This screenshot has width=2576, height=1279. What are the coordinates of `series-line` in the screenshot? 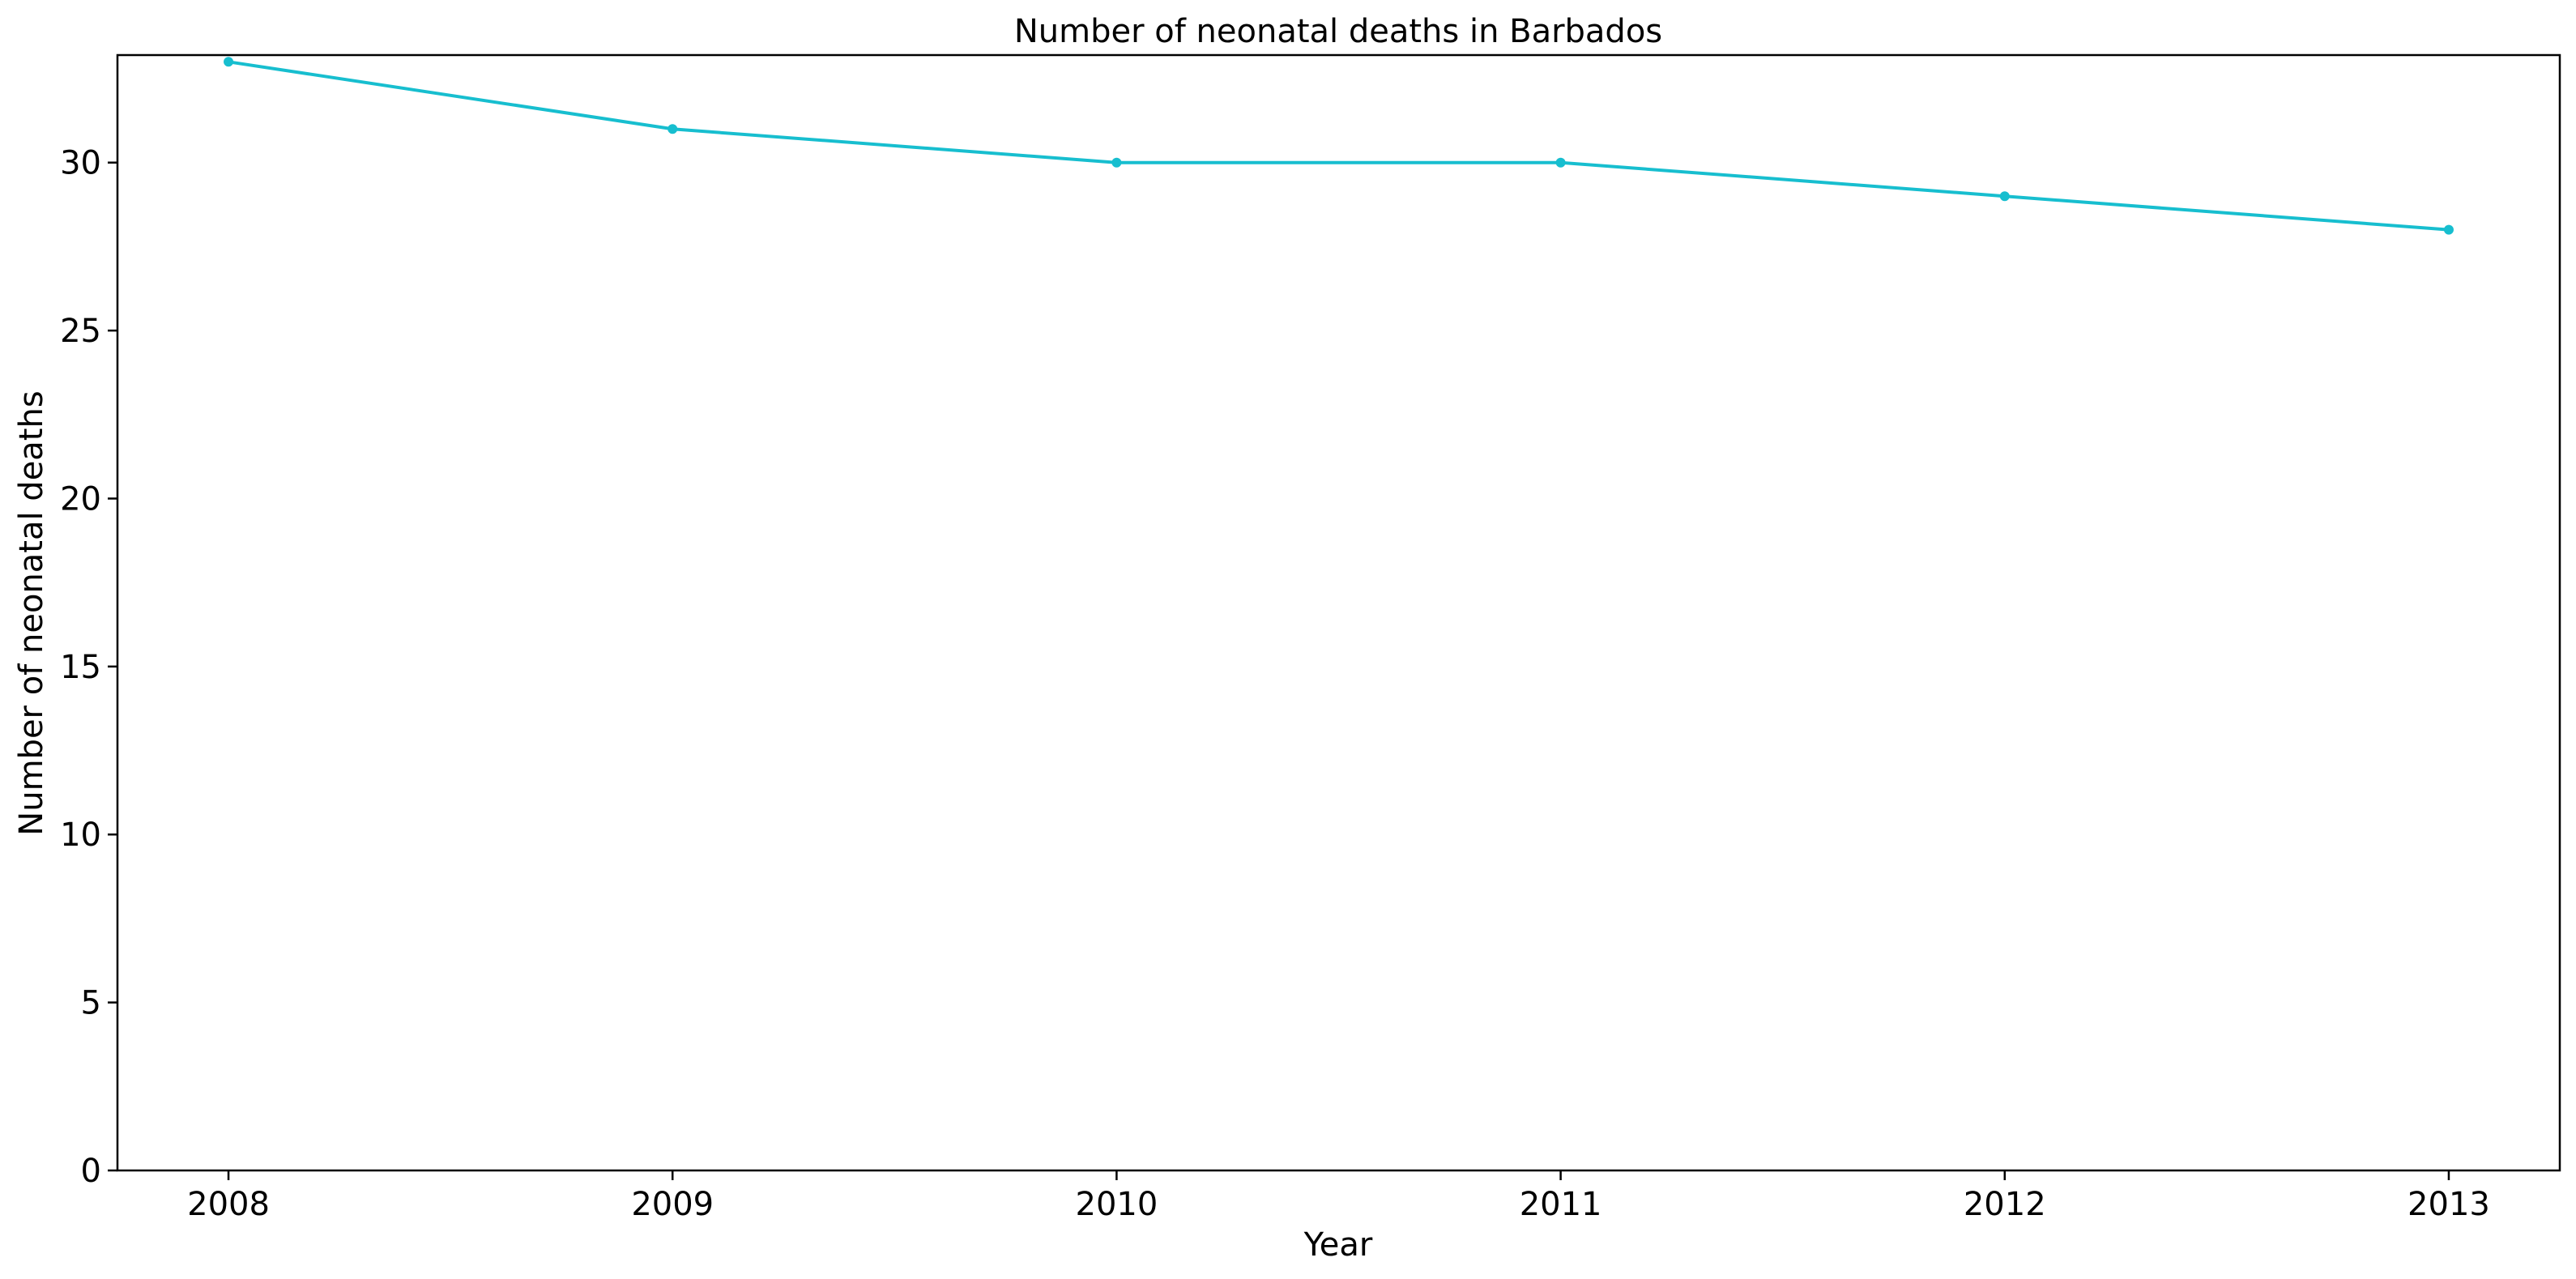 It's located at (1339, 146).